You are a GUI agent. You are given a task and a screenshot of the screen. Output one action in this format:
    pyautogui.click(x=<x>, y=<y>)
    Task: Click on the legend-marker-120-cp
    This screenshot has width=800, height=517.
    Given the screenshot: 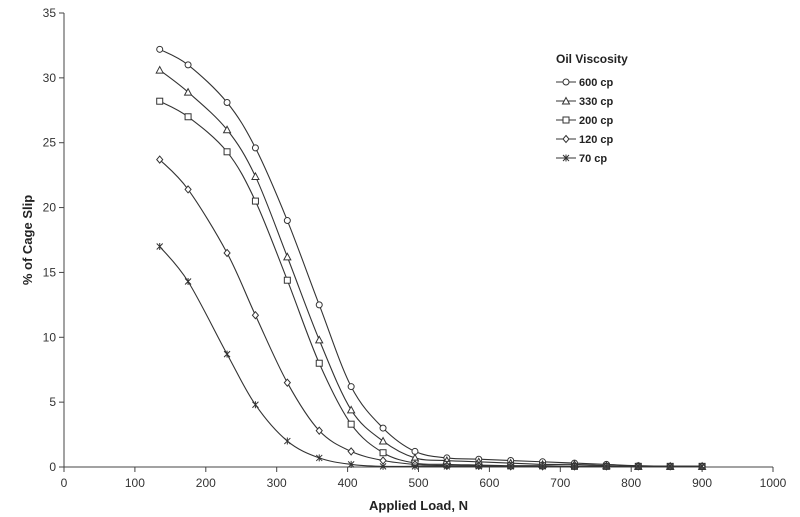 What is the action you would take?
    pyautogui.click(x=566, y=139)
    